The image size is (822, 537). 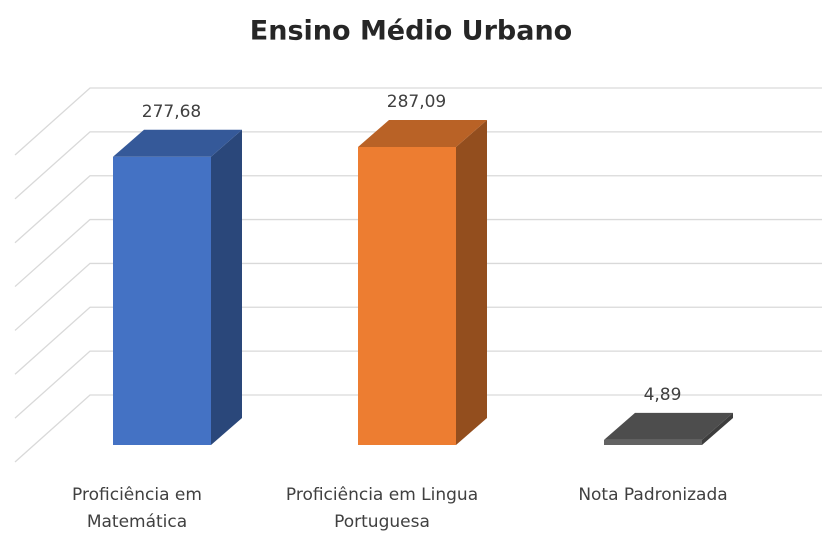 What do you see at coordinates (663, 395) in the screenshot?
I see `value-label: 4,89` at bounding box center [663, 395].